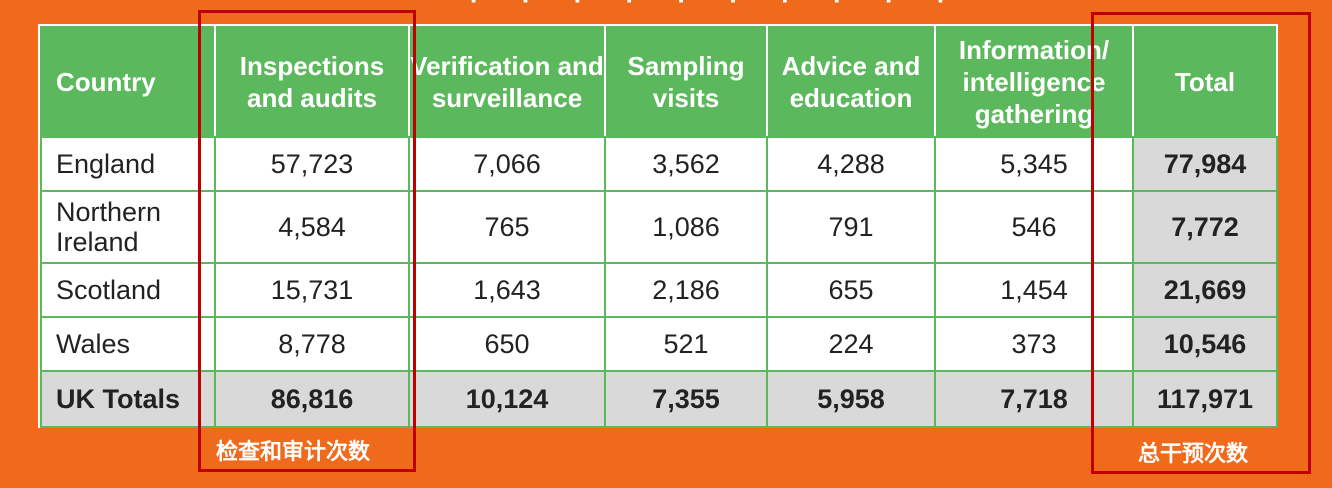 This screenshot has height=488, width=1332. Describe the element at coordinates (128, 82) in the screenshot. I see `header-country: Country` at that location.